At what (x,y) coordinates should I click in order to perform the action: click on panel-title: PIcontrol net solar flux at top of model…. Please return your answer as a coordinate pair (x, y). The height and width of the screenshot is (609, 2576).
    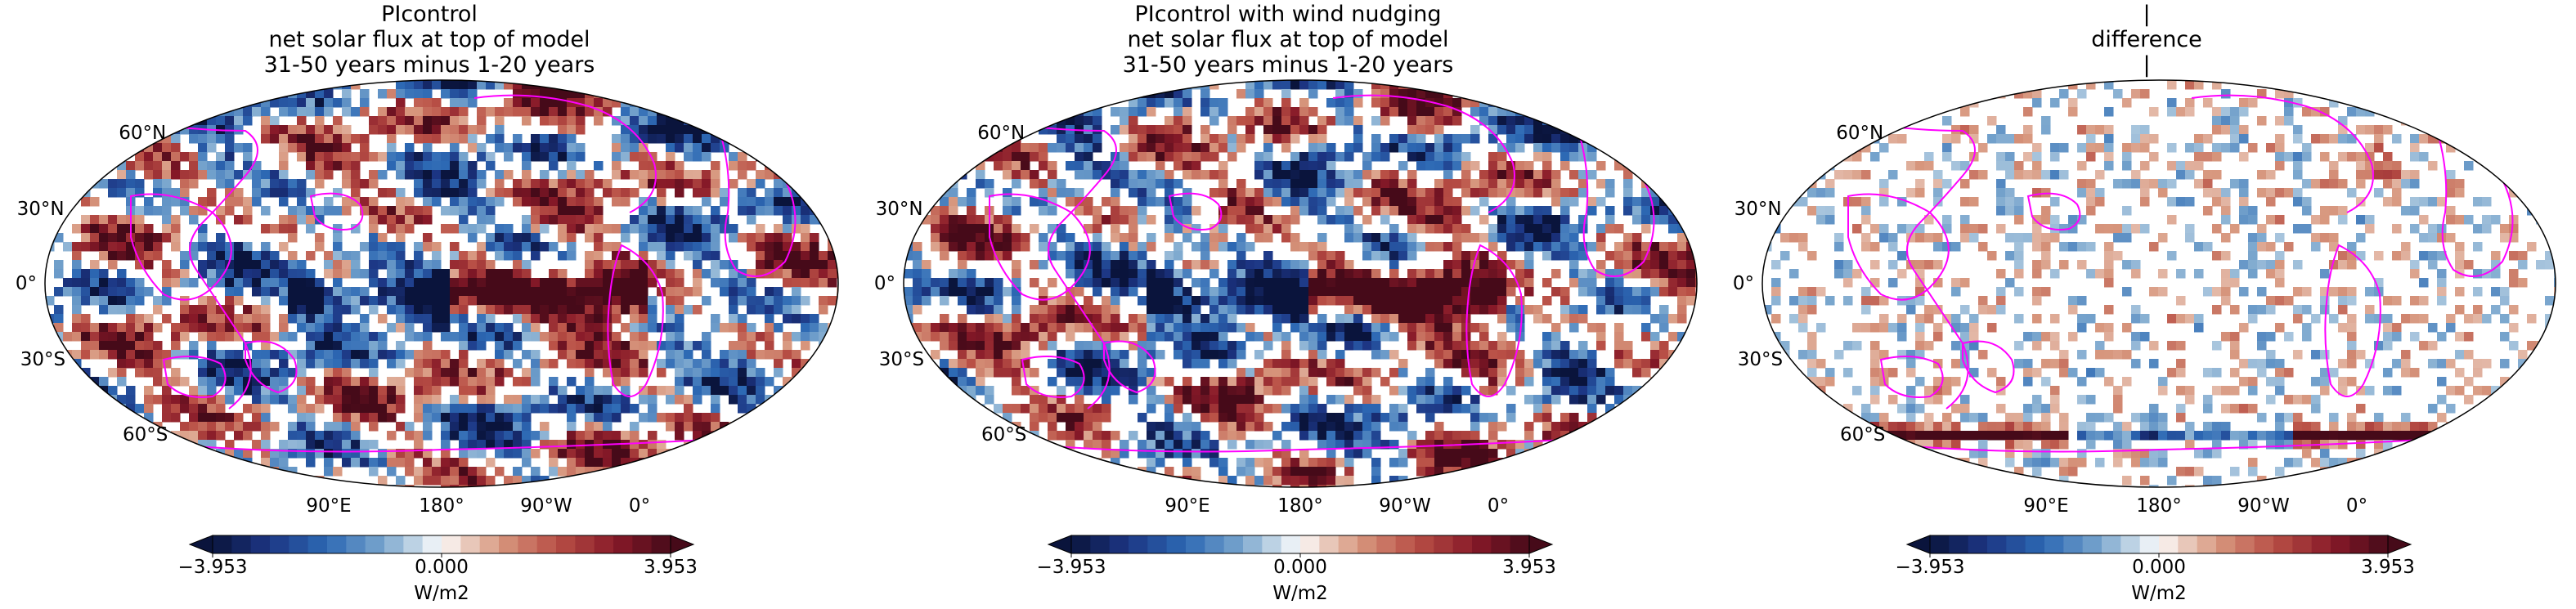
    Looking at the image, I should click on (429, 40).